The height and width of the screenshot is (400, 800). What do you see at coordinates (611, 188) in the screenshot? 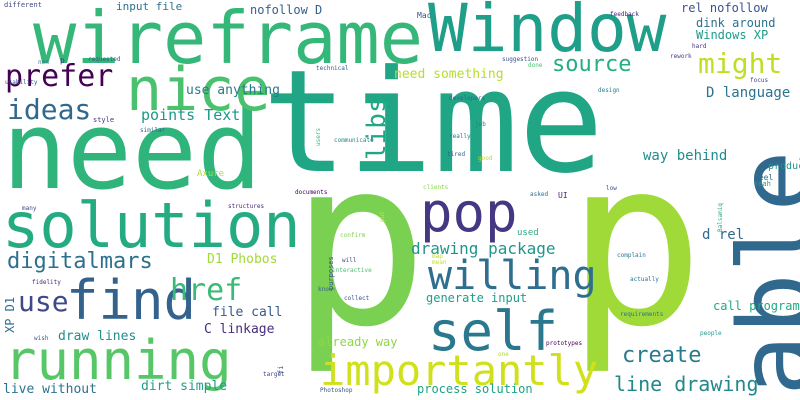
I see `word-low: low` at bounding box center [611, 188].